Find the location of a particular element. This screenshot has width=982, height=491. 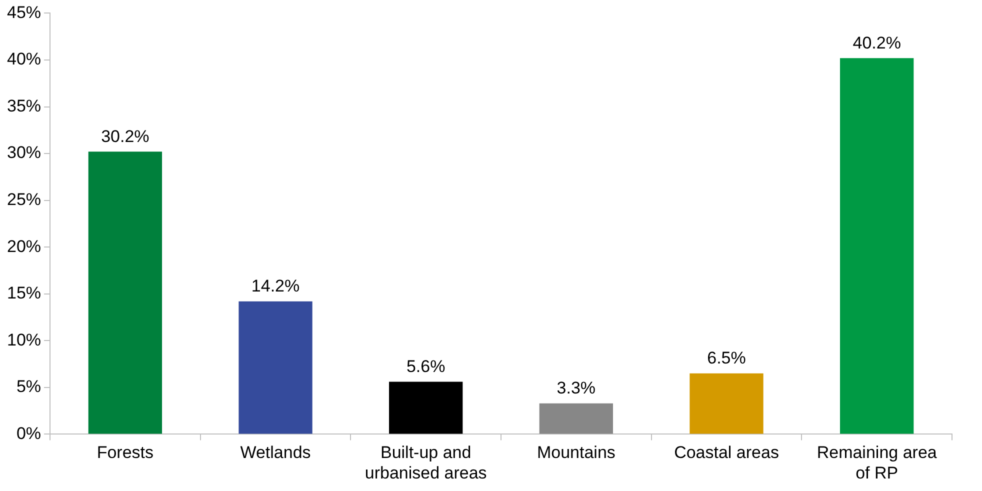

y-tick-label: 5% is located at coordinates (29, 386).